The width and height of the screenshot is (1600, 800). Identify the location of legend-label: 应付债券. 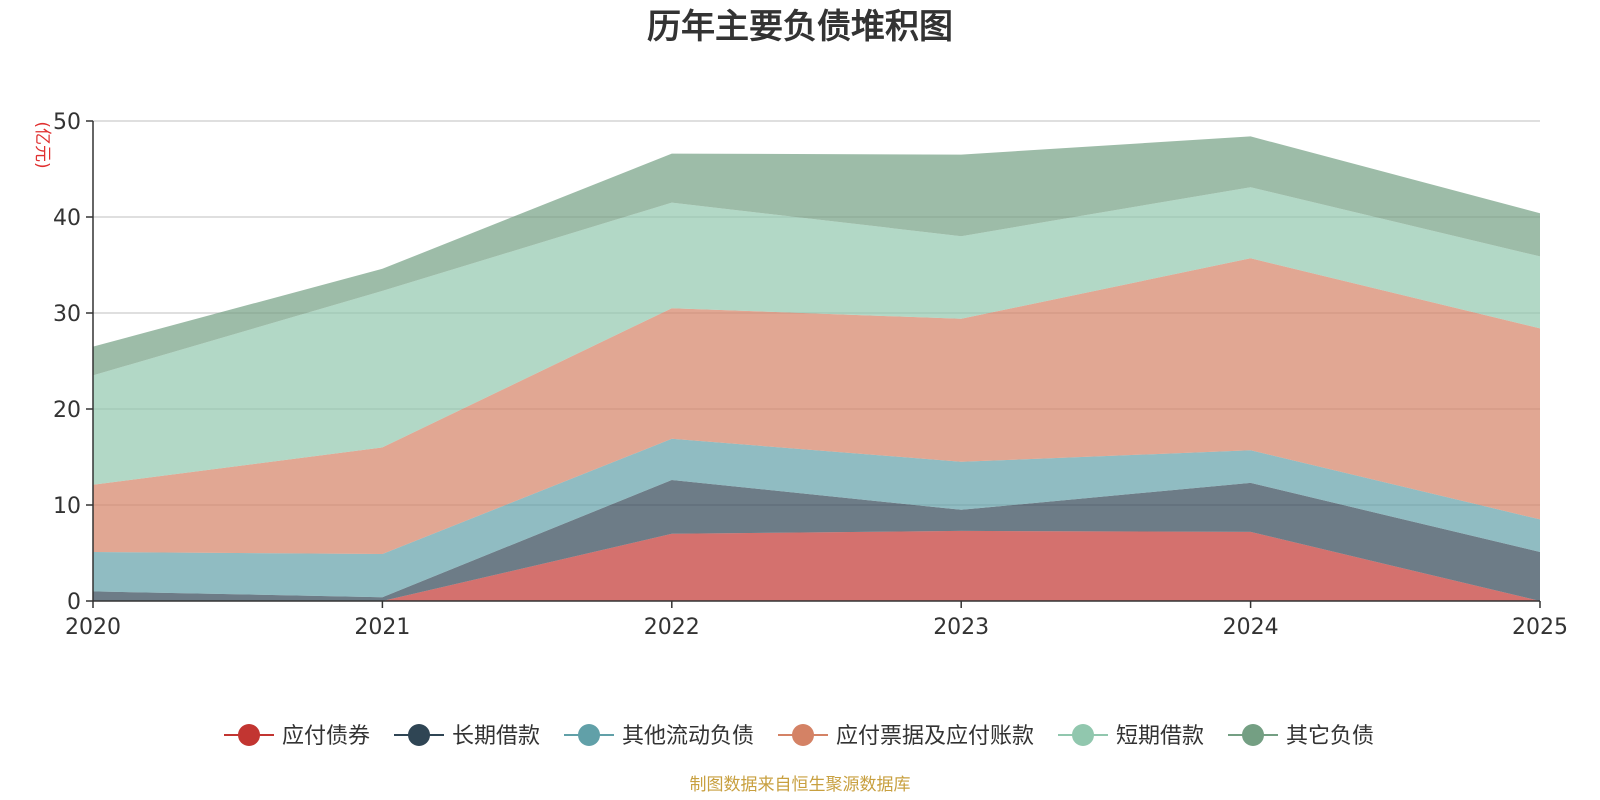
(326, 736).